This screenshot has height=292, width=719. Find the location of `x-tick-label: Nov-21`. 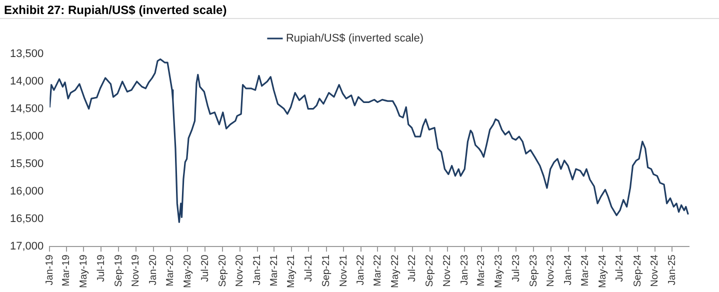

x-tick-label: Nov-21 is located at coordinates (344, 270).